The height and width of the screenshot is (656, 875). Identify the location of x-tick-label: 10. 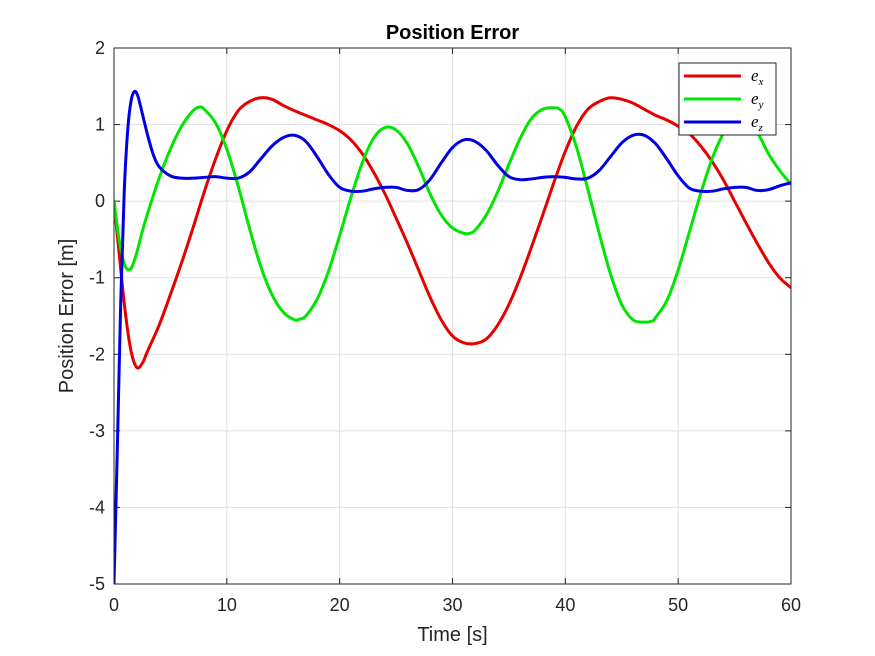
(227, 605).